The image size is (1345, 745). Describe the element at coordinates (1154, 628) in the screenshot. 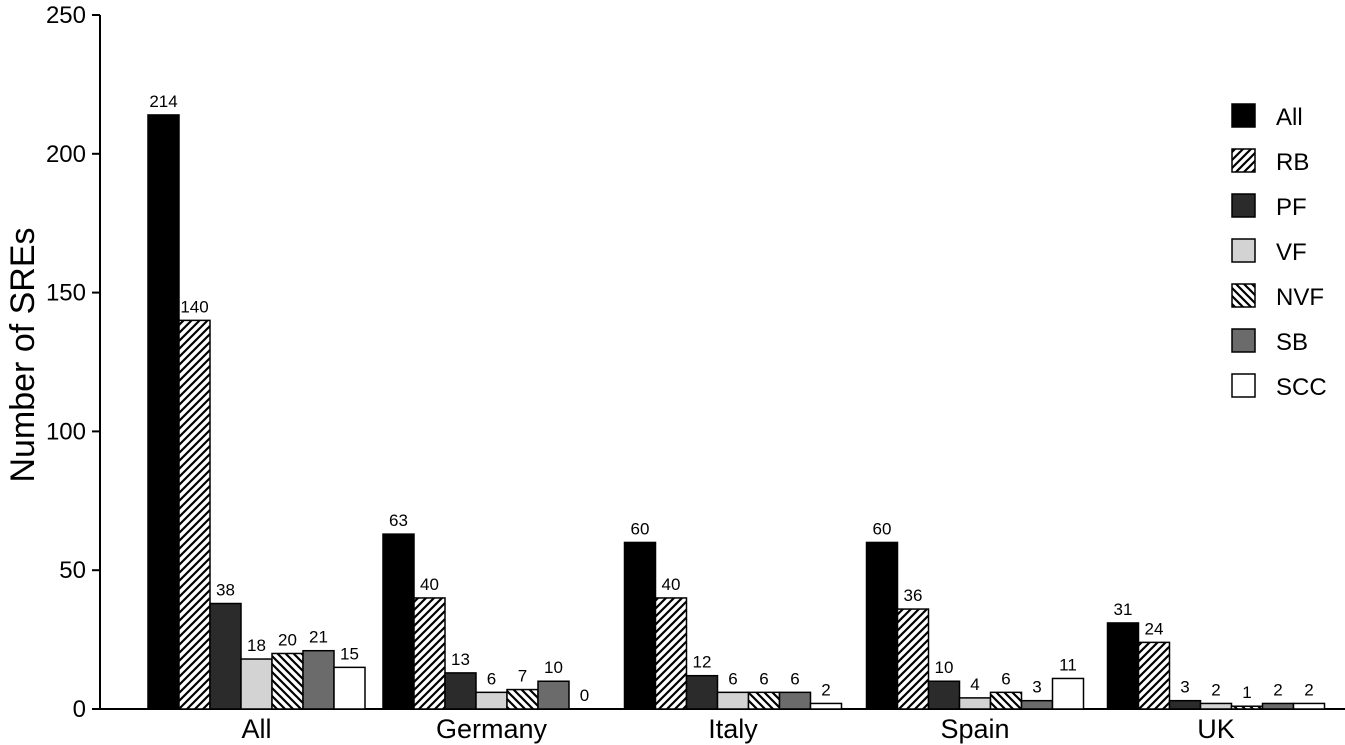

I see `data-label: 24` at that location.